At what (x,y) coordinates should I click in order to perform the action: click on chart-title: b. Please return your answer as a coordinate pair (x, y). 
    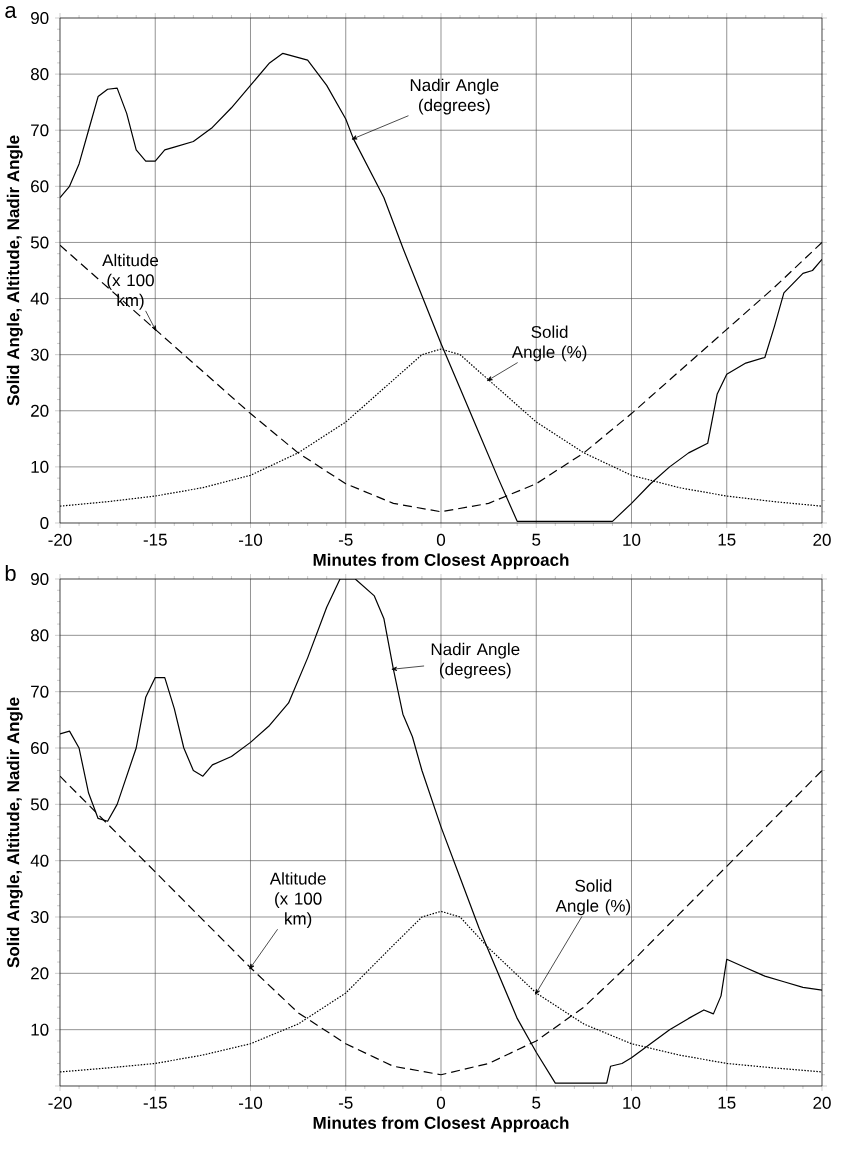
    Looking at the image, I should click on (10, 573).